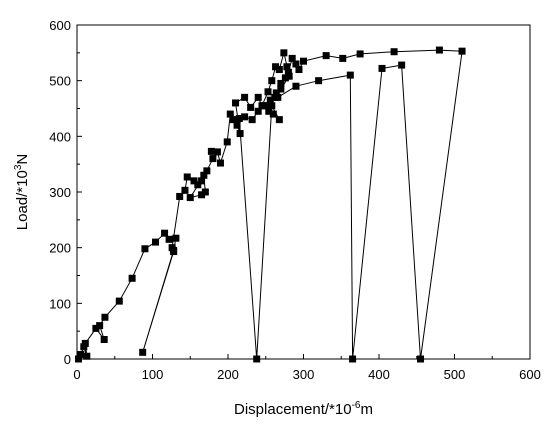  Describe the element at coordinates (303, 409) in the screenshot. I see `x-axis-label: Displacement/*10-6m` at that location.